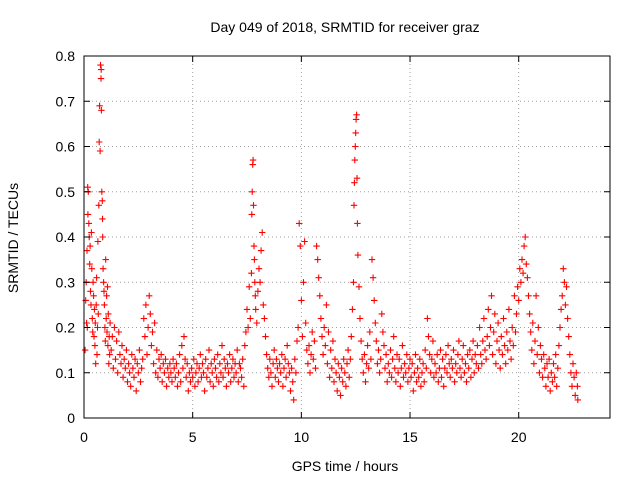 The height and width of the screenshot is (480, 640). I want to click on x-axis-label: GPS time / hours, so click(345, 466).